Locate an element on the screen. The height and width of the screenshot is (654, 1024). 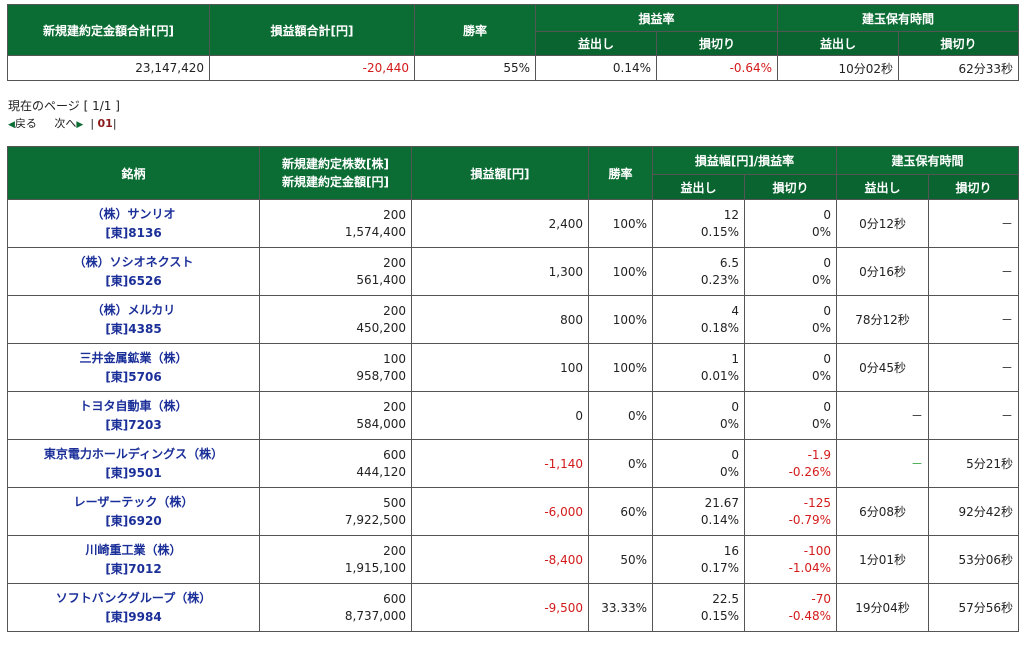
loss-rate-value: -0.26% is located at coordinates (810, 471).